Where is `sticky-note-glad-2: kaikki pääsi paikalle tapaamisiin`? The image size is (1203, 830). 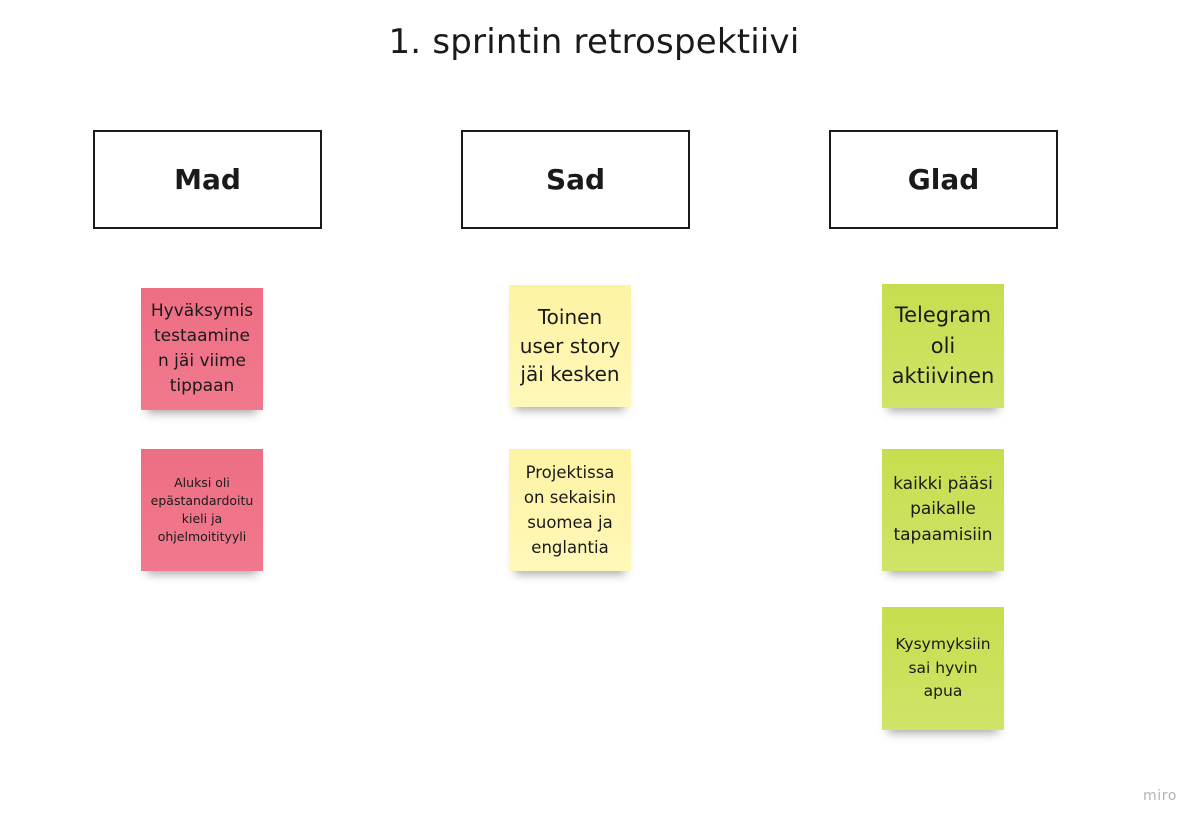
sticky-note-glad-2: kaikki pääsi paikalle tapaamisiin is located at coordinates (943, 510).